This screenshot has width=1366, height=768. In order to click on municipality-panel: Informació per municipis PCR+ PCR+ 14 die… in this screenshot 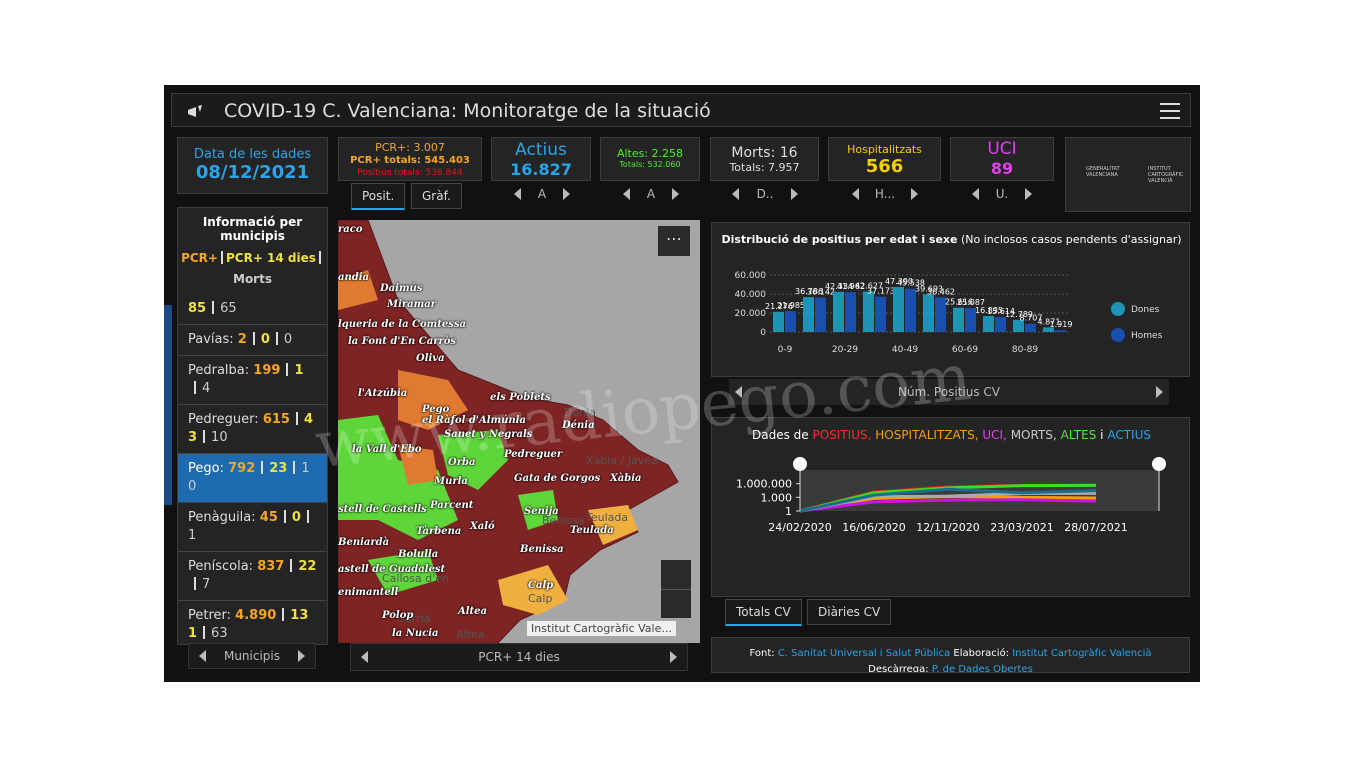, I will do `click(252, 426)`.